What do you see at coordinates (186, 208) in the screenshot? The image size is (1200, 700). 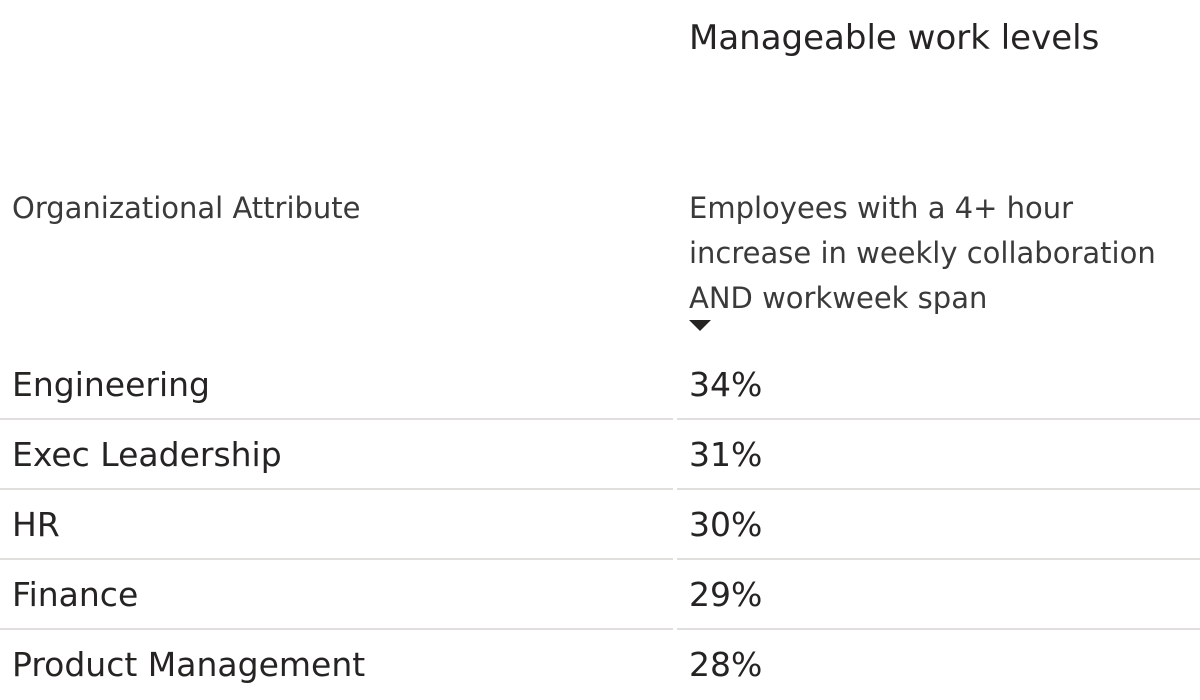 I see `column-header-organizational-attribute: Organizational Attribute` at bounding box center [186, 208].